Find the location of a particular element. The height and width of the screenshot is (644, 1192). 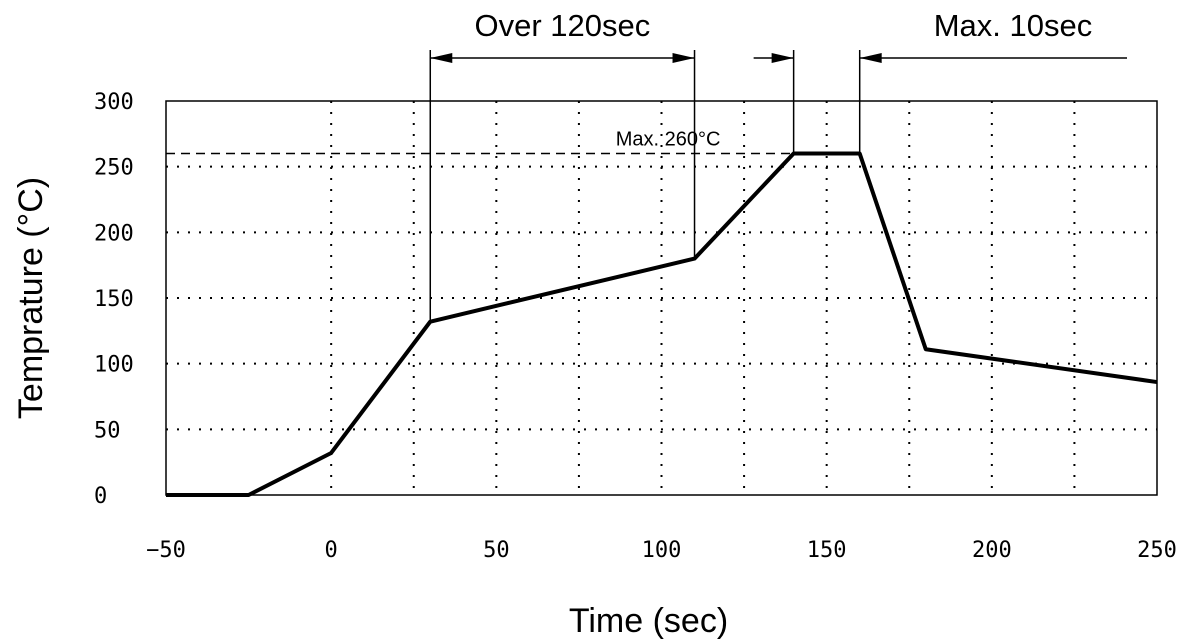

x-tick-label: 100 is located at coordinates (662, 550).